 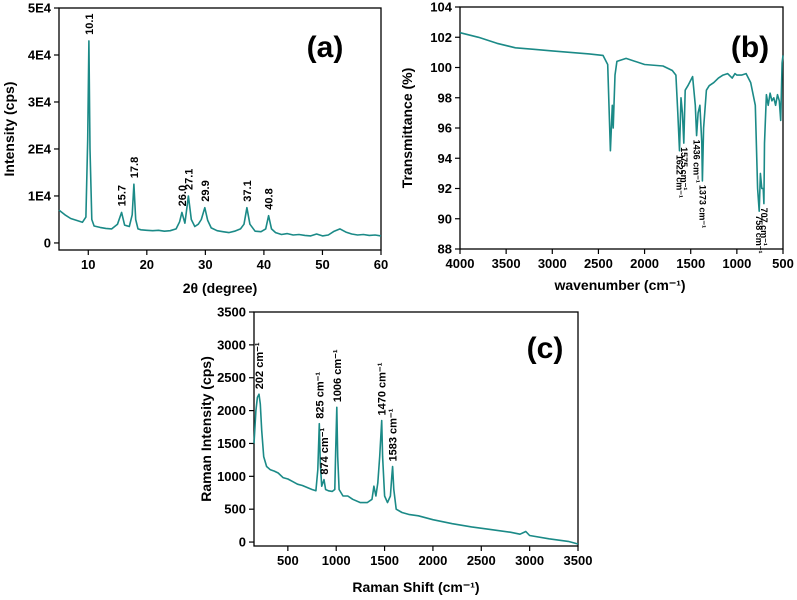 I want to click on x-tick-label: 20, so click(x=147, y=264).